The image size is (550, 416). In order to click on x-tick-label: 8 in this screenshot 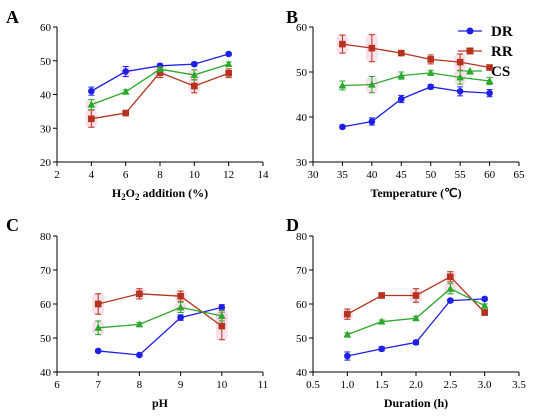, I will do `click(140, 385)`.